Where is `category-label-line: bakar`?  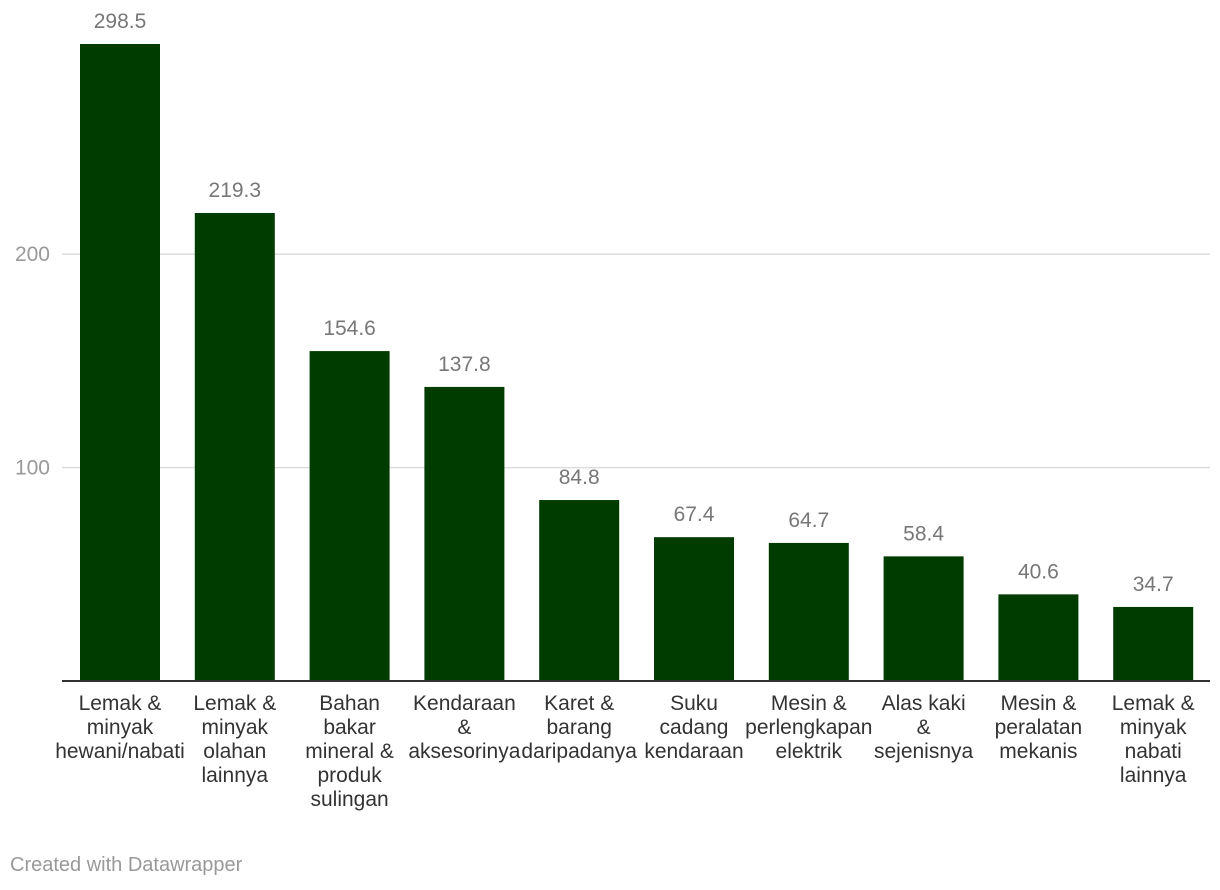 category-label-line: bakar is located at coordinates (349, 727).